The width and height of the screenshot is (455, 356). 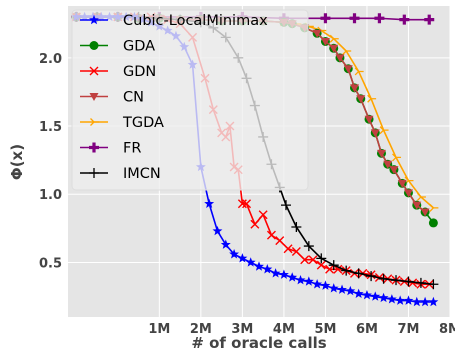 I want to click on y-tick-label: 0.5, so click(x=50, y=263).